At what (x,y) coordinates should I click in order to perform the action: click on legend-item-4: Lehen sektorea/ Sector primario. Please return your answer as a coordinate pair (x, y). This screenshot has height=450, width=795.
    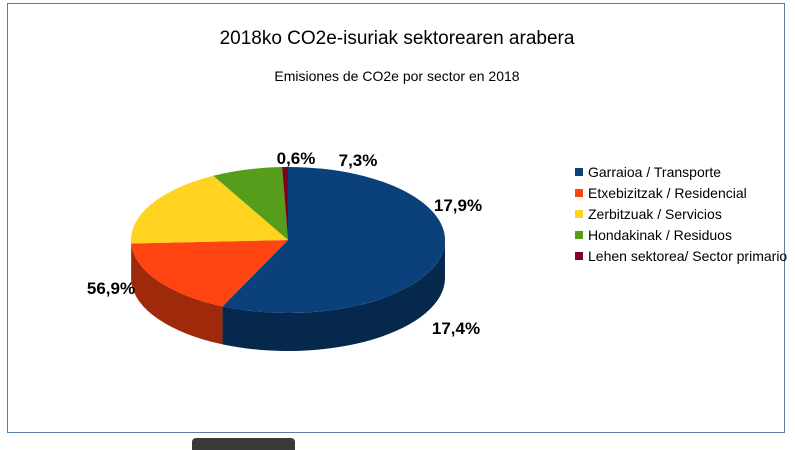
    Looking at the image, I should click on (682, 256).